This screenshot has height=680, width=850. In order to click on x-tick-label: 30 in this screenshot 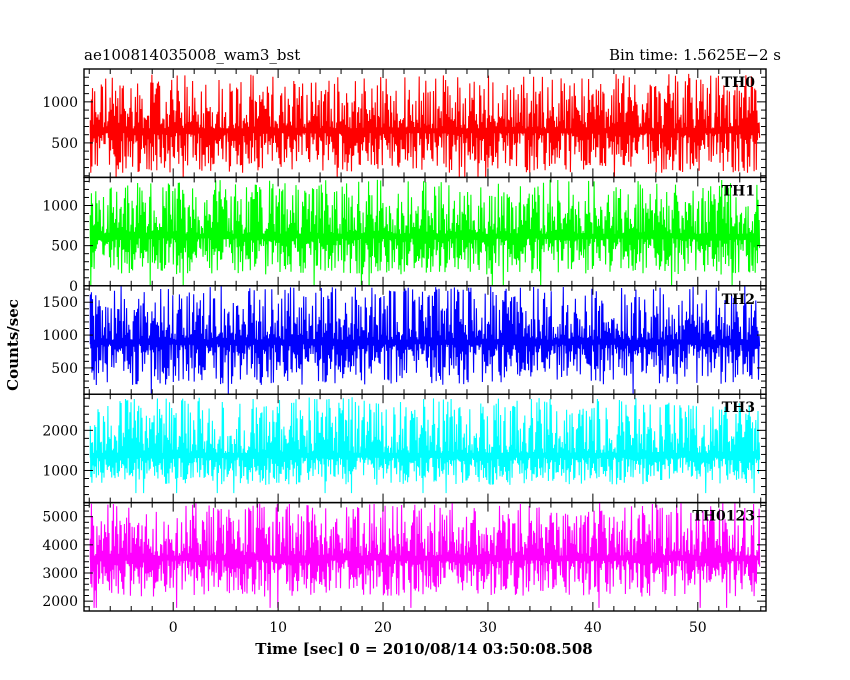, I will do `click(488, 628)`.